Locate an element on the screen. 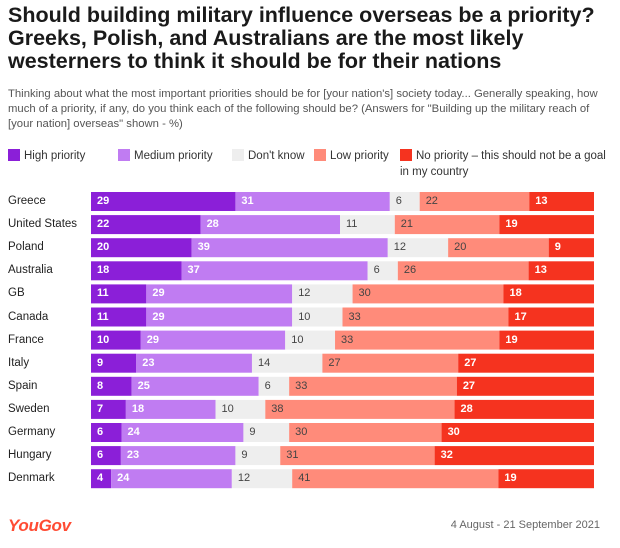 Image resolution: width=620 pixels, height=548 pixels. bar-sweden-no-priority is located at coordinates (524, 409).